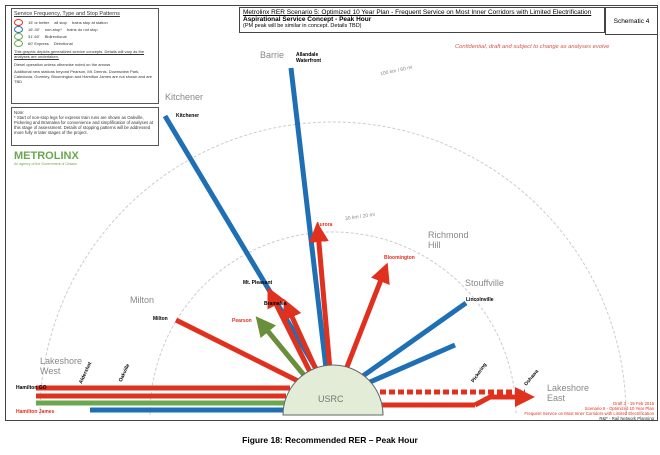 This screenshot has width=660, height=455. I want to click on line-richmondhill, so click(366, 317).